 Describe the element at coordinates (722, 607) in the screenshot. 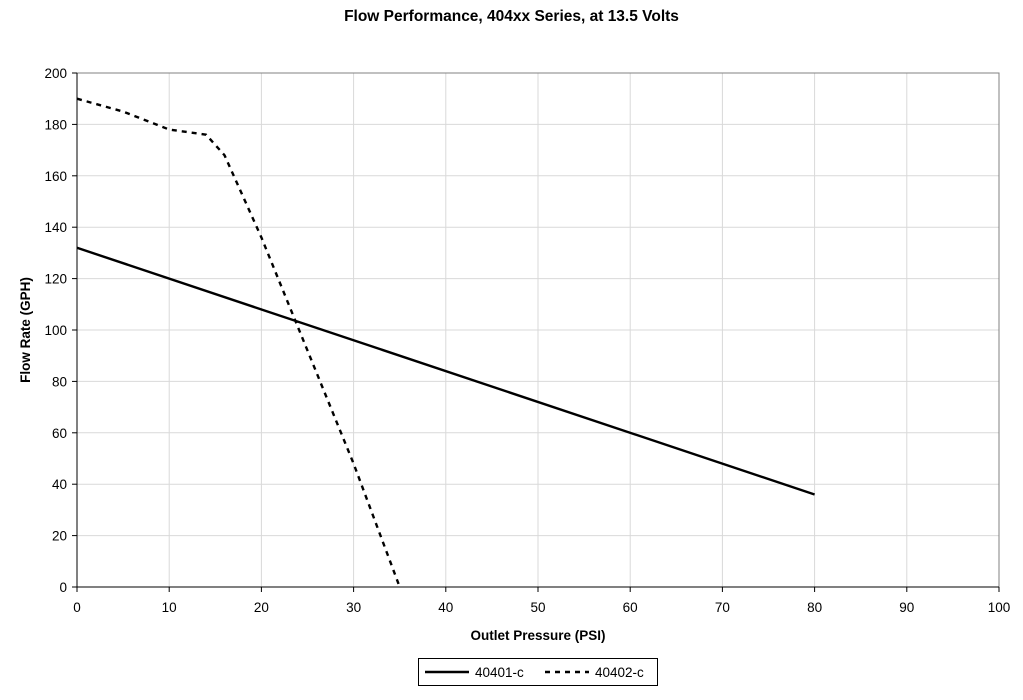

I see `x-tick-label: 70` at that location.